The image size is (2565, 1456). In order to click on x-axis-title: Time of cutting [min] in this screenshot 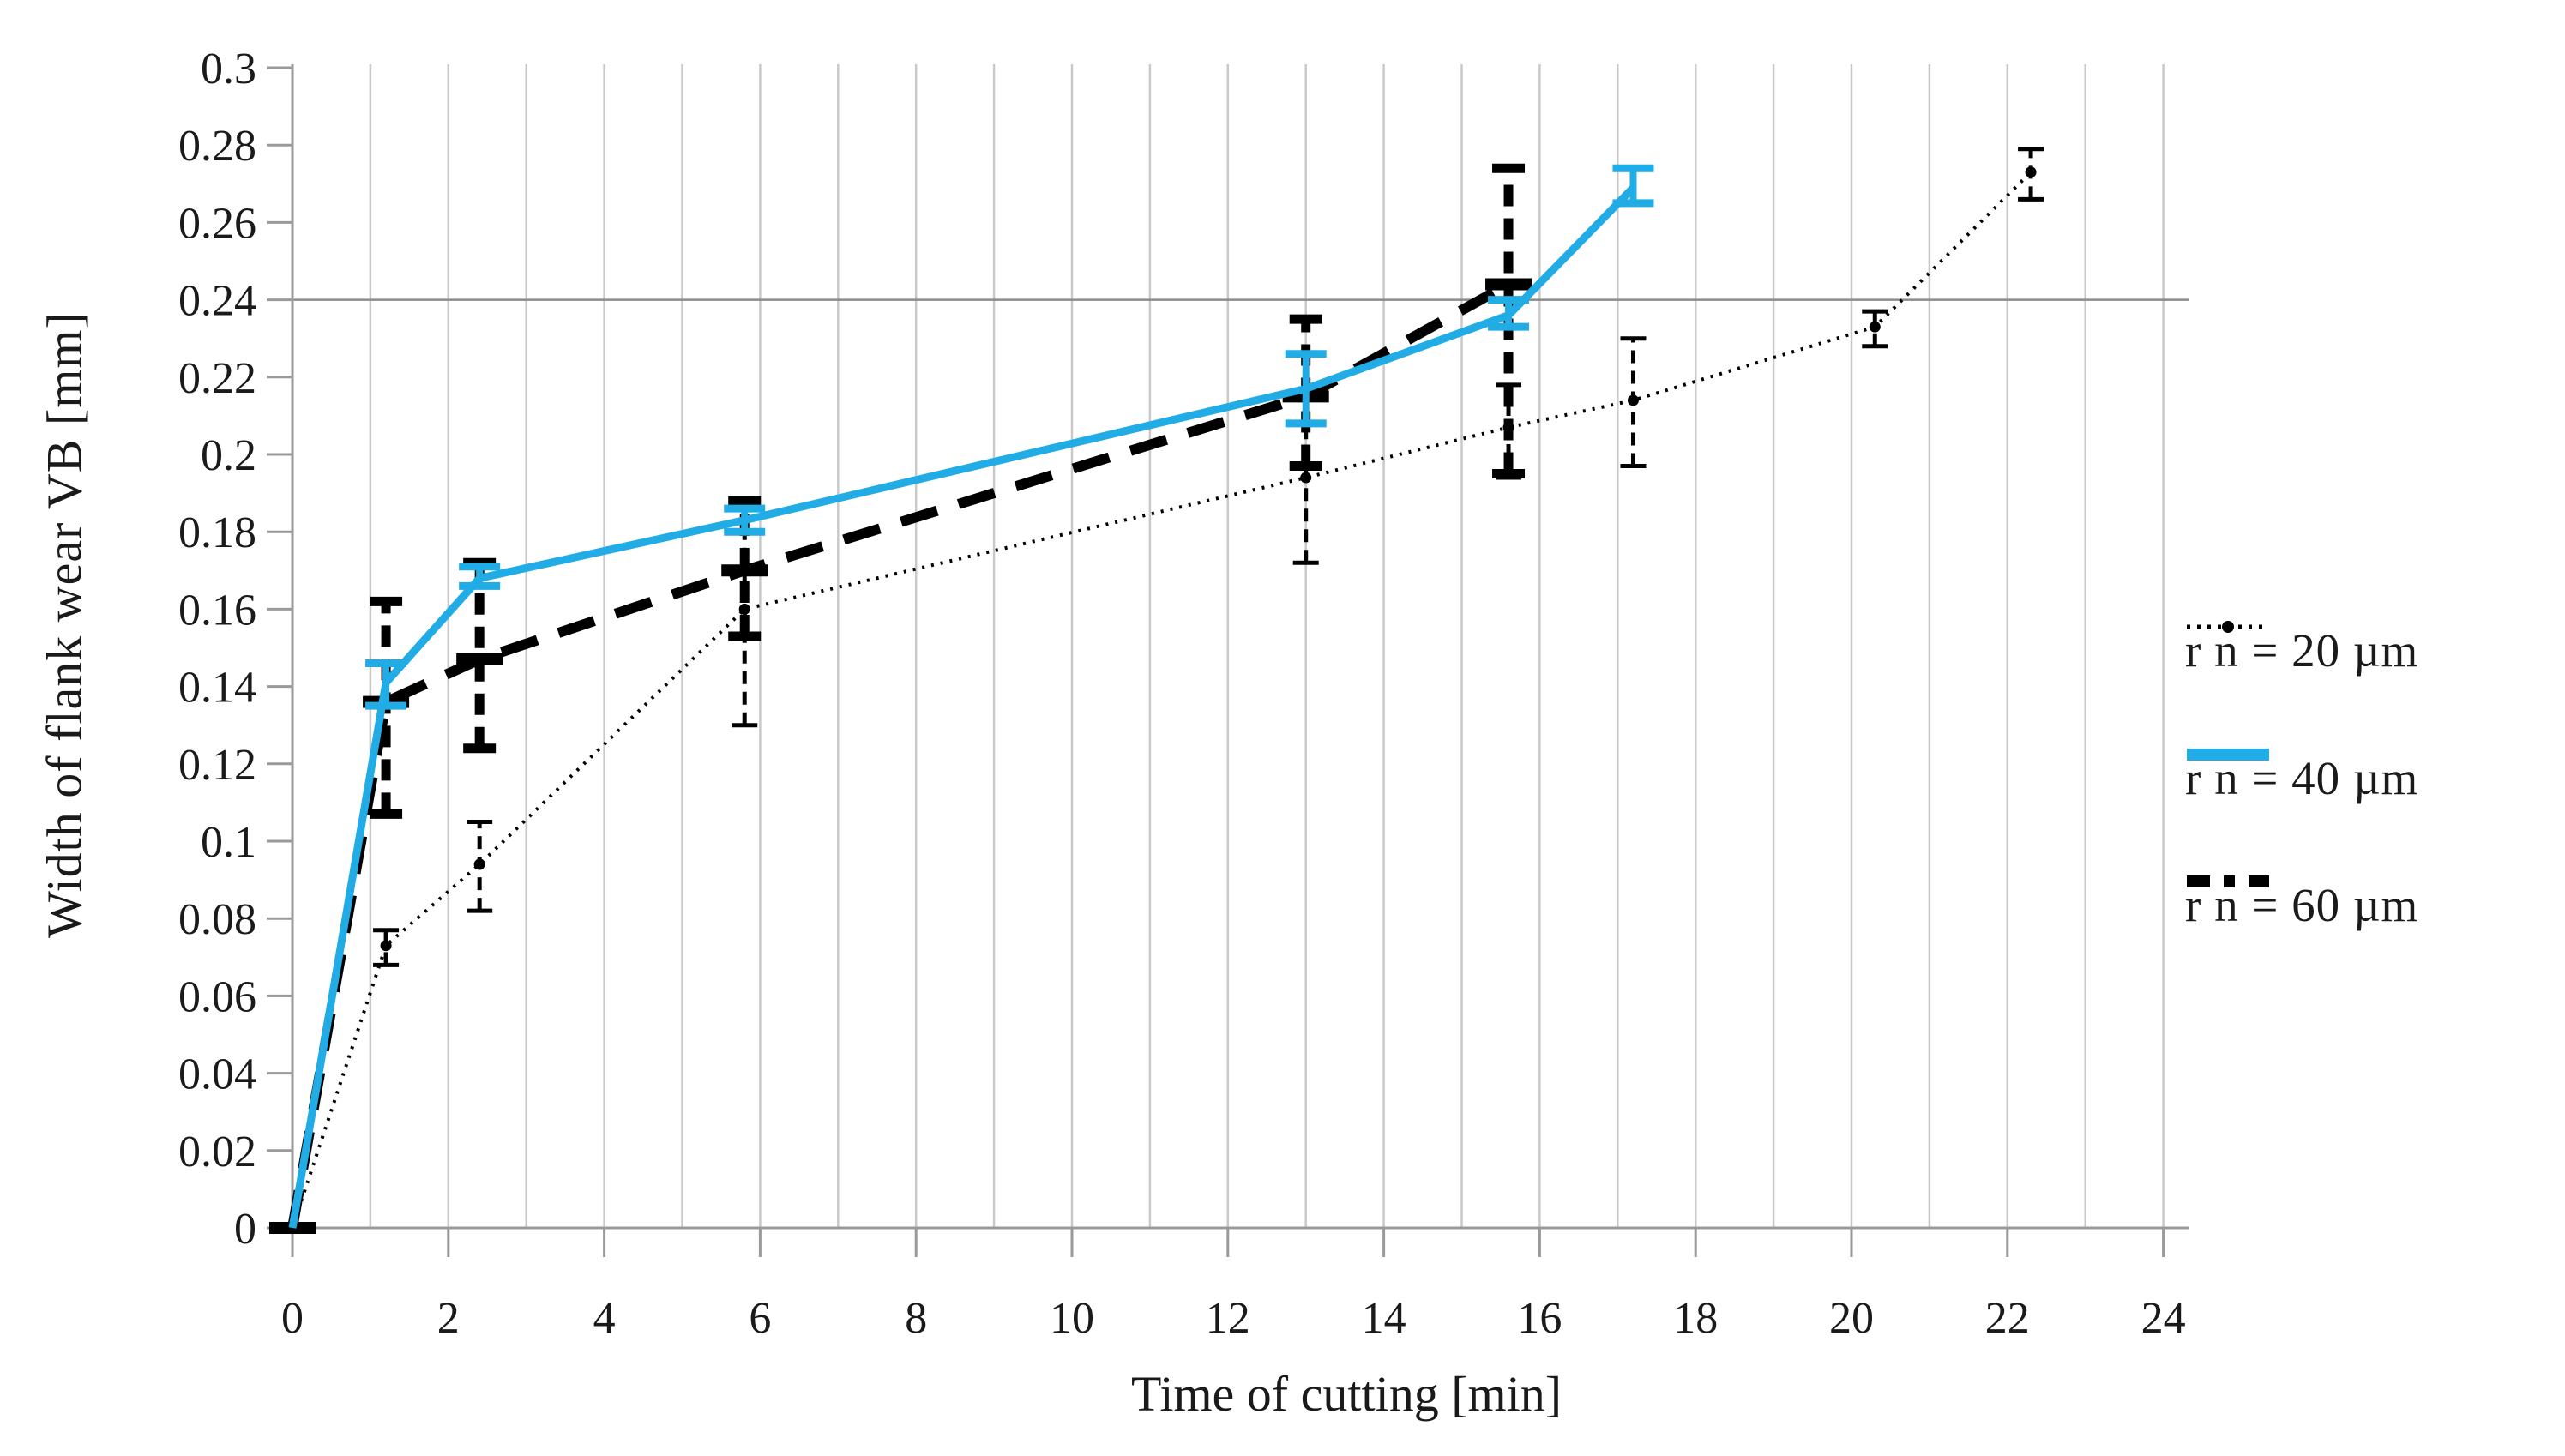, I will do `click(1346, 1394)`.